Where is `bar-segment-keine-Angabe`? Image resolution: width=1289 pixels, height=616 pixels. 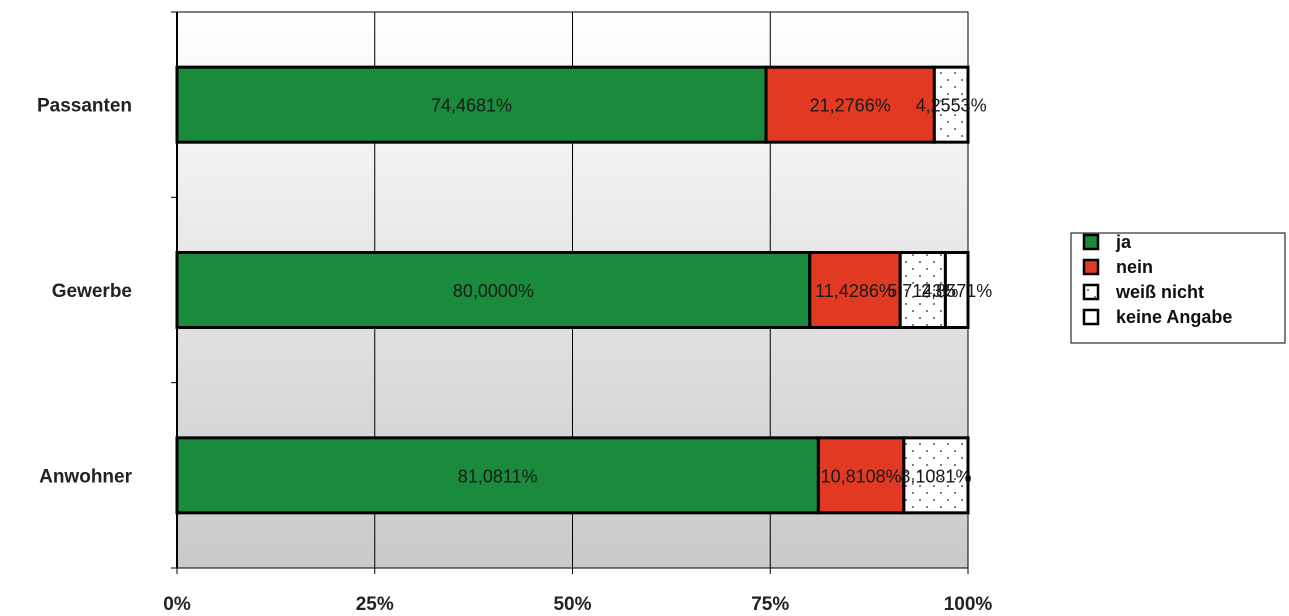
bar-segment-keine-Angabe is located at coordinates (956, 290).